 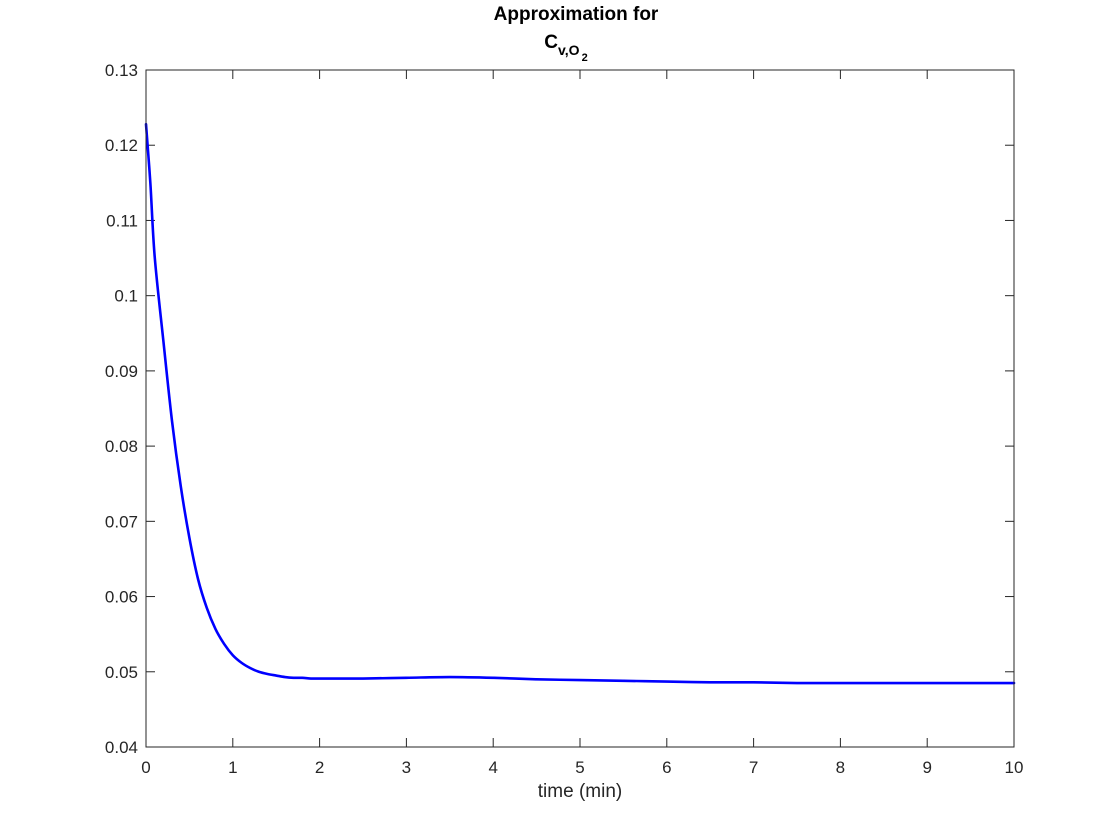 What do you see at coordinates (579, 767) in the screenshot?
I see `x-tick-label: 5` at bounding box center [579, 767].